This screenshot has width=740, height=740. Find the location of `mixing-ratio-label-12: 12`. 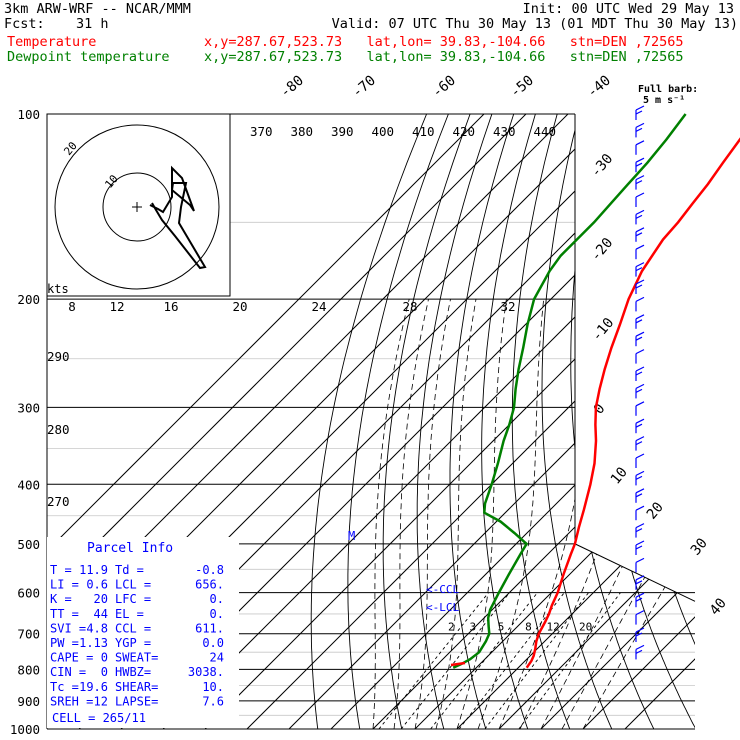

mixing-ratio-label-12: 12 is located at coordinates (552, 627).